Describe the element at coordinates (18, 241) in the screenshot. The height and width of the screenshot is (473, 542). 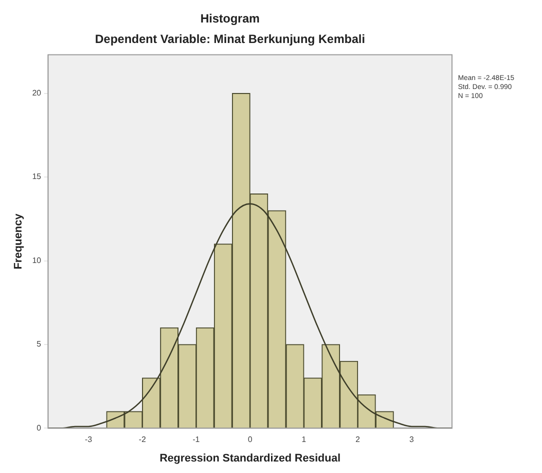
I see `y-axis-title: Frequency` at that location.